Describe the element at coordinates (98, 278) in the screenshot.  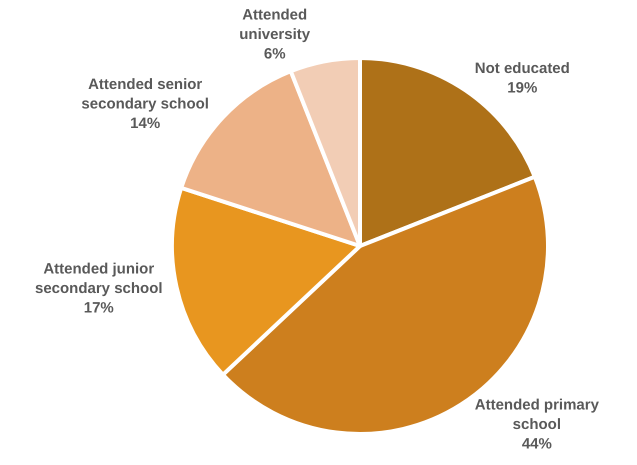
I see `slice-label: Attended junior secondary school` at that location.